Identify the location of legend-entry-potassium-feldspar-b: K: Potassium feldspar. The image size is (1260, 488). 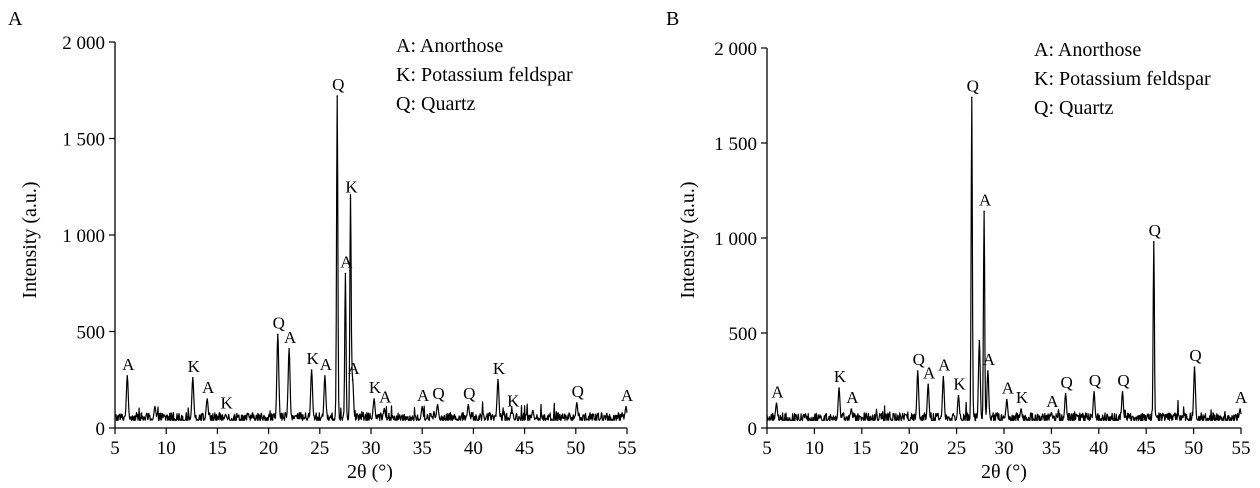
(1122, 79).